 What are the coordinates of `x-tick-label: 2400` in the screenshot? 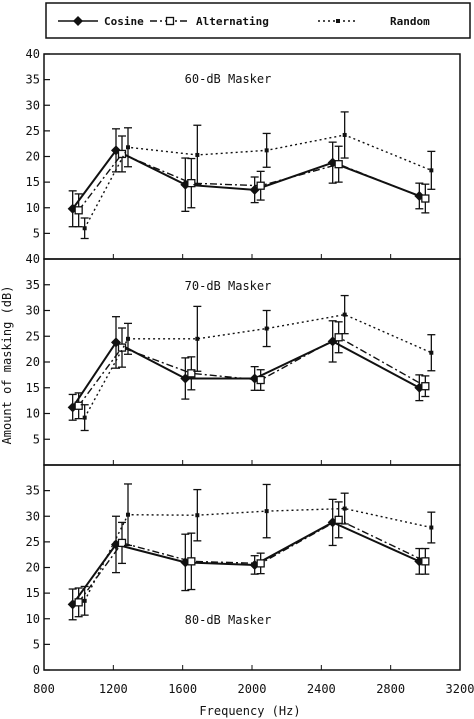 It's located at (321, 689).